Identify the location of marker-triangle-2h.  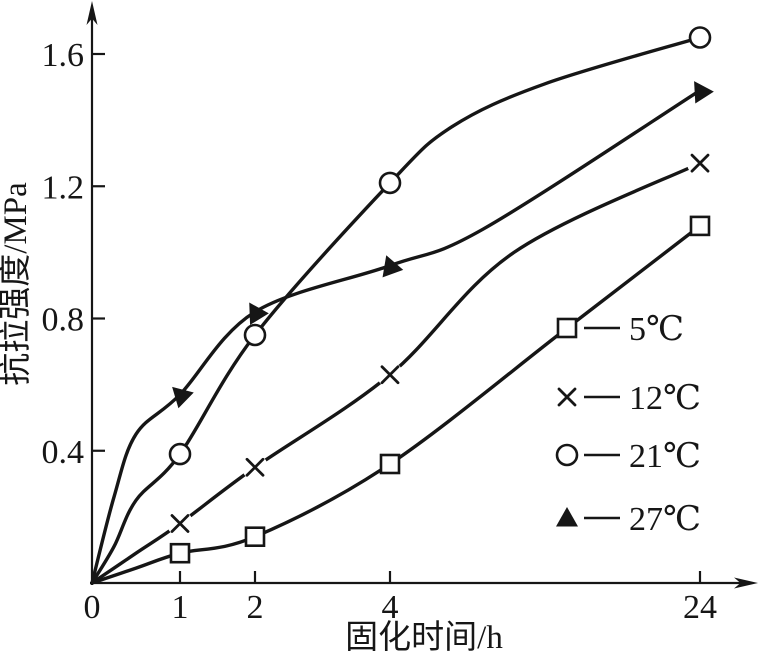
(259, 313).